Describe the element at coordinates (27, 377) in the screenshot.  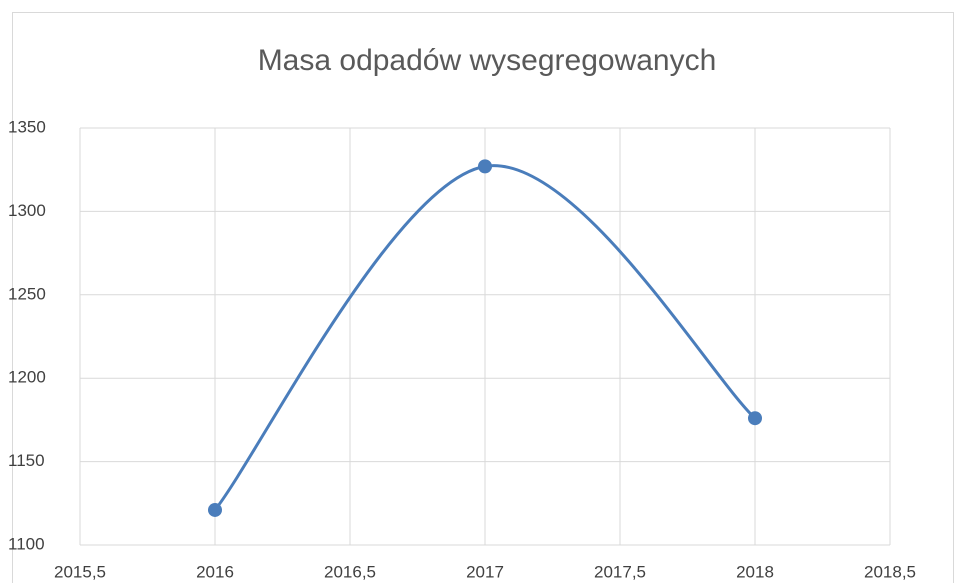
I see `y-tick-label: 1200` at that location.